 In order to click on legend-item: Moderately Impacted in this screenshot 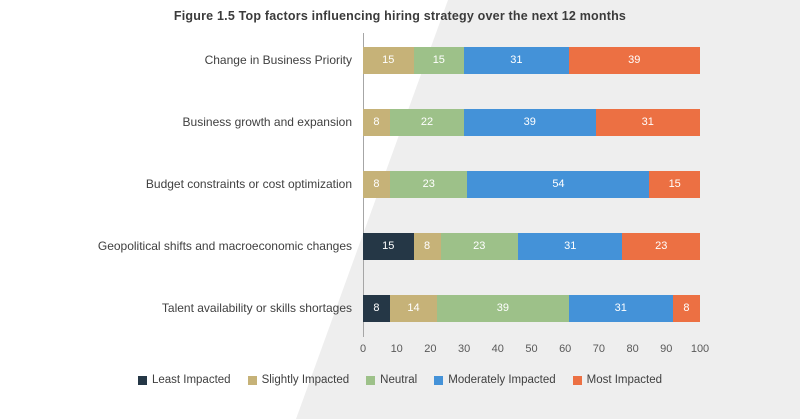, I will do `click(495, 380)`.